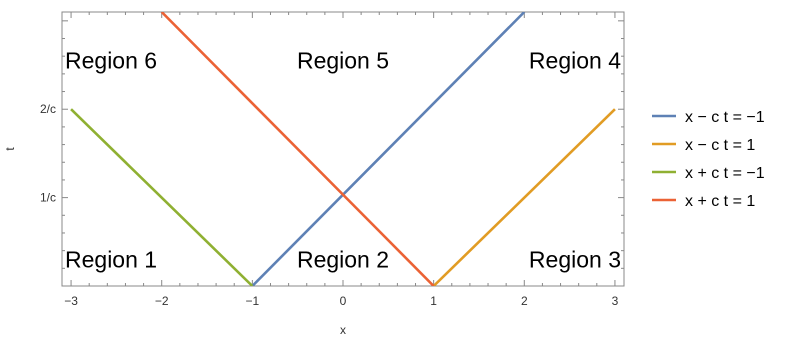 Image resolution: width=812 pixels, height=338 pixels. What do you see at coordinates (48, 109) in the screenshot?
I see `y-tick-label: 2/c` at bounding box center [48, 109].